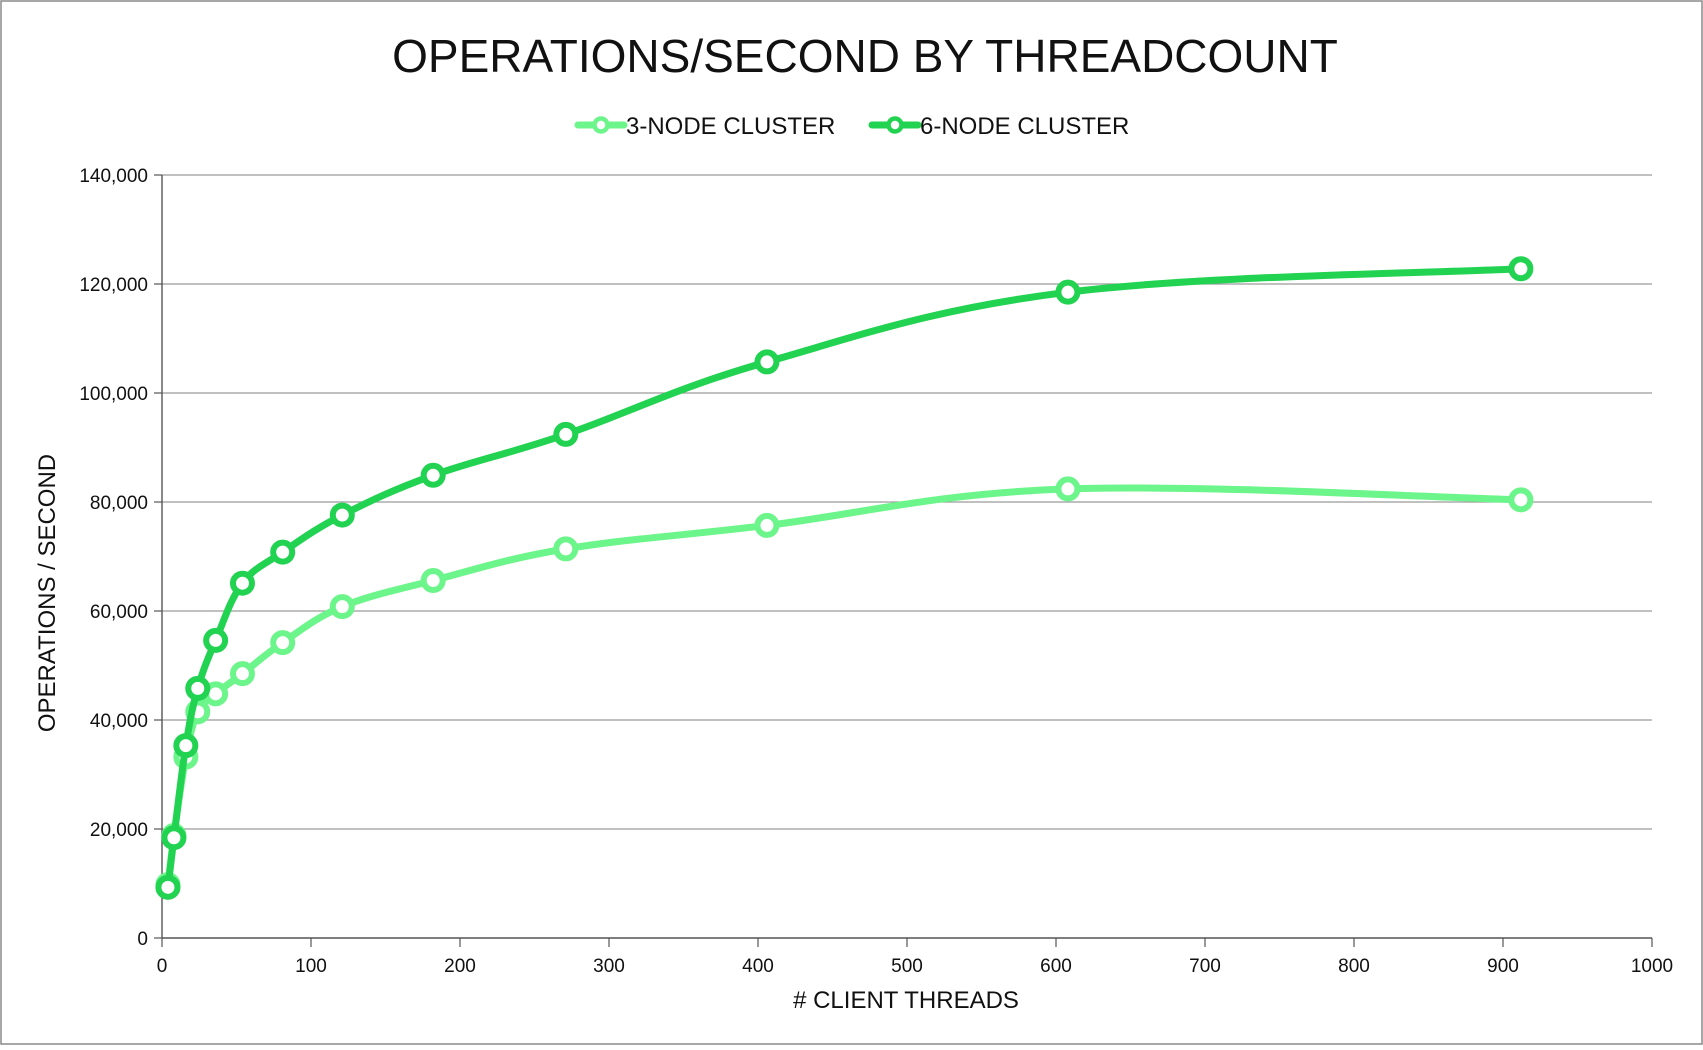  I want to click on legend: 3-NODE CLUSTER 6-NODE CLUSTER, so click(851, 126).